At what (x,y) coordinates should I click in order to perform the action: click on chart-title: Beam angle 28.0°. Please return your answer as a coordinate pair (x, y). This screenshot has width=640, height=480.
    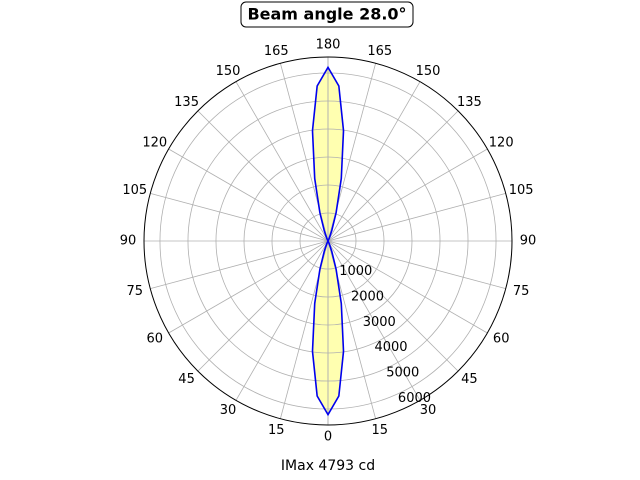
    Looking at the image, I should click on (326, 14).